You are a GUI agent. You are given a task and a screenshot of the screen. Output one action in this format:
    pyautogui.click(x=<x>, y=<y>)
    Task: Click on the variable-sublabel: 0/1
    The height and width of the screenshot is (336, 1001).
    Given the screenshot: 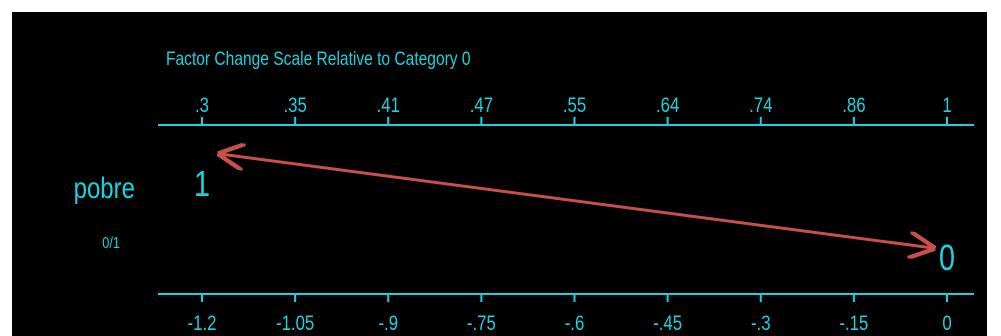 What is the action you would take?
    pyautogui.click(x=111, y=244)
    